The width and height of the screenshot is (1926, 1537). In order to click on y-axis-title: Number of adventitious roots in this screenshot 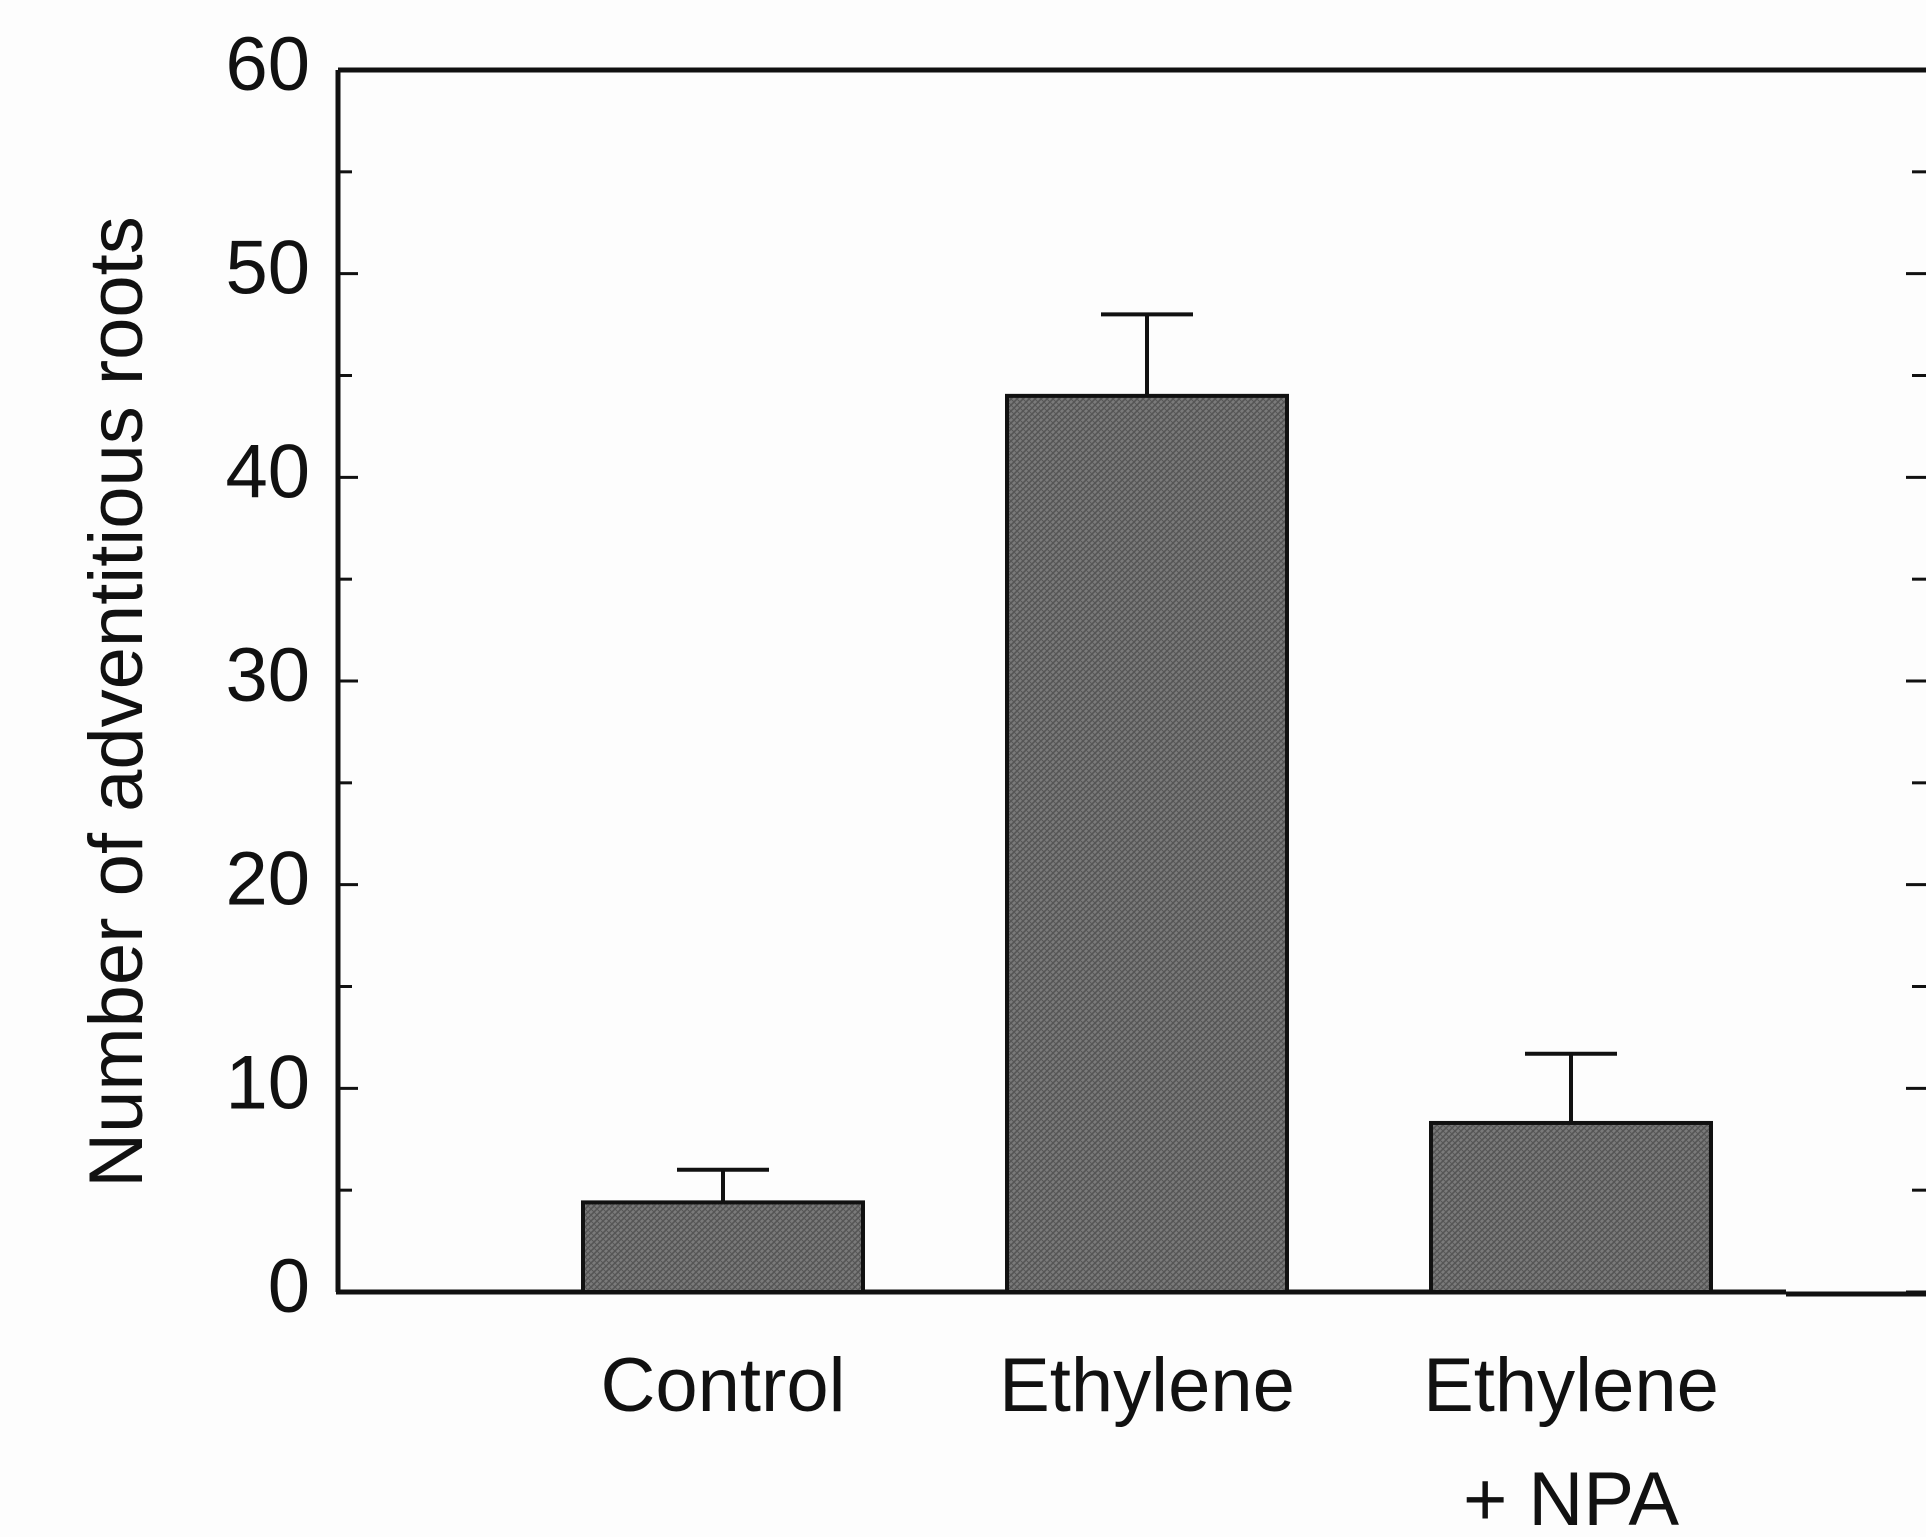, I will do `click(116, 702)`.